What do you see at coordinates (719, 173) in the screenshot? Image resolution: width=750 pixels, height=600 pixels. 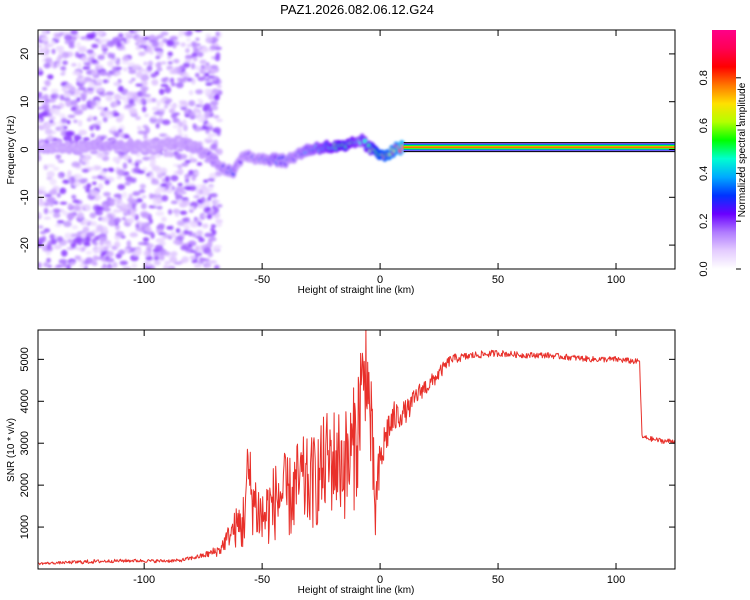 I see `colorbar-ticks: 0.0 0.2 0.4 0.6 0.8` at bounding box center [719, 173].